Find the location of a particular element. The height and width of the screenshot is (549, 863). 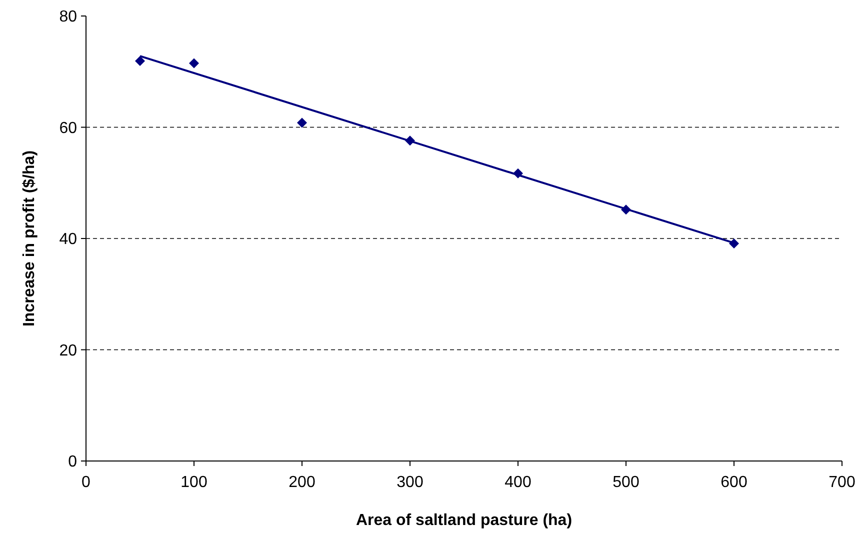

x-axis-title: Area of saltland pasture (ha) is located at coordinates (464, 520).